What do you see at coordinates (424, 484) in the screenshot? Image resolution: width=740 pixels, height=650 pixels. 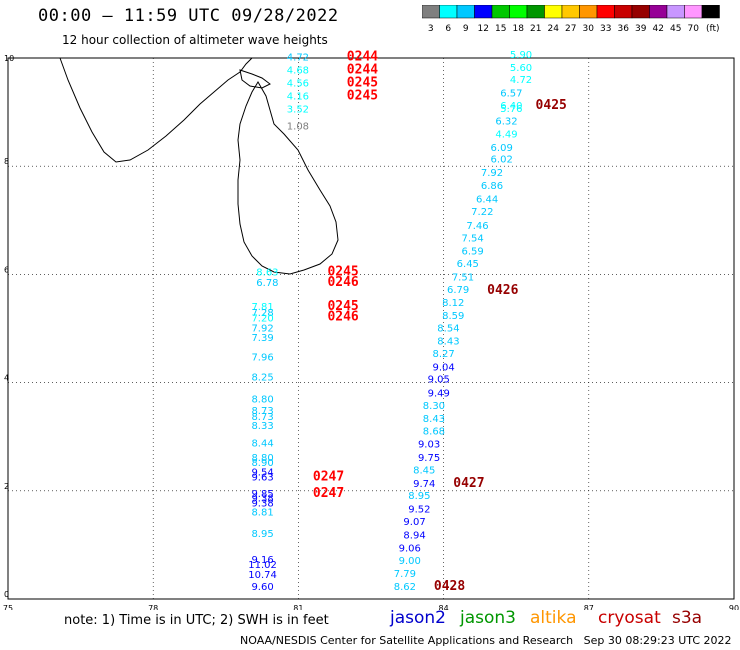 I see `wave-height-label: 9.74` at bounding box center [424, 484].